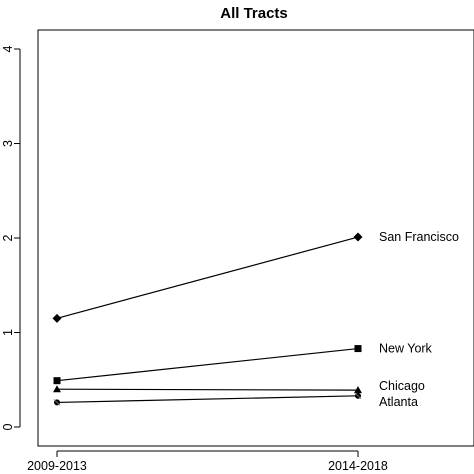  What do you see at coordinates (254, 13) in the screenshot?
I see `chart-title: All Tracts` at bounding box center [254, 13].